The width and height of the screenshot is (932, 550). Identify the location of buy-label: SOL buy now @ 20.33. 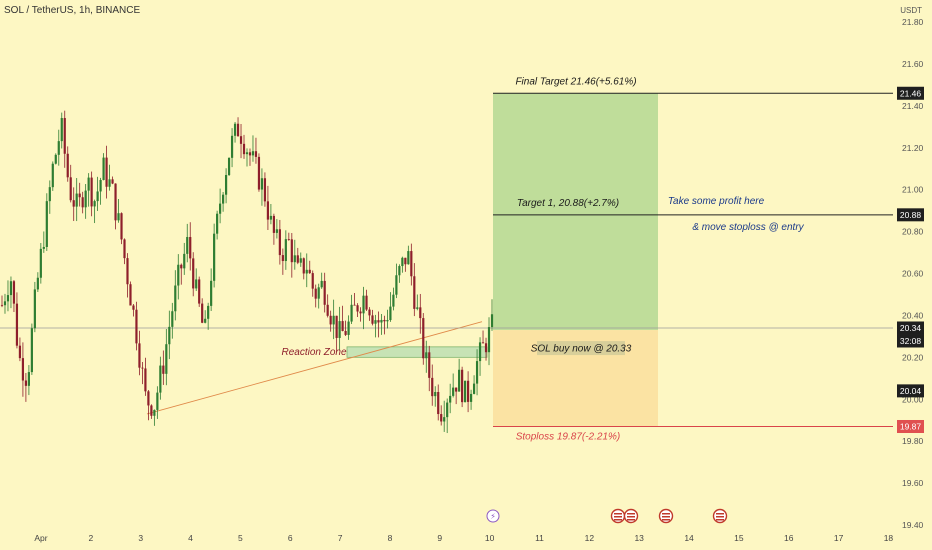
(581, 349).